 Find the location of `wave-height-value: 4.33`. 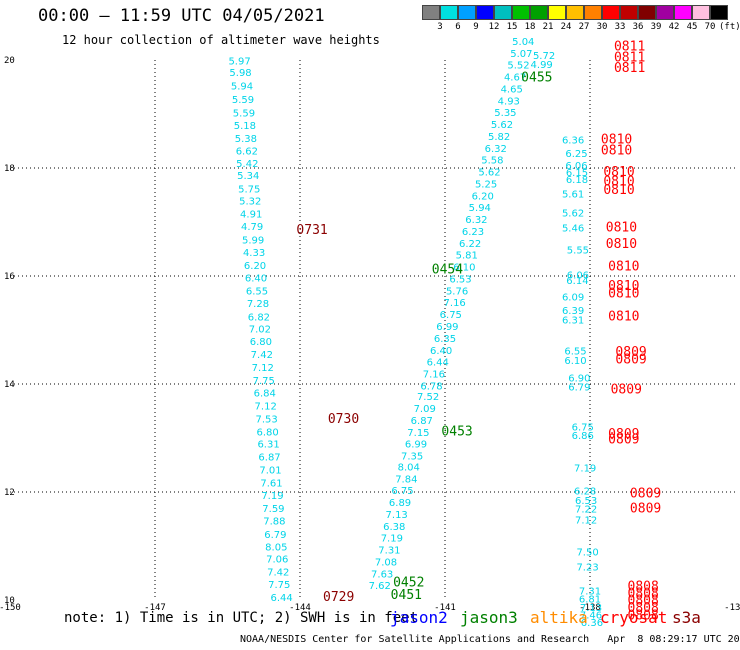

wave-height-value: 4.33 is located at coordinates (254, 253).